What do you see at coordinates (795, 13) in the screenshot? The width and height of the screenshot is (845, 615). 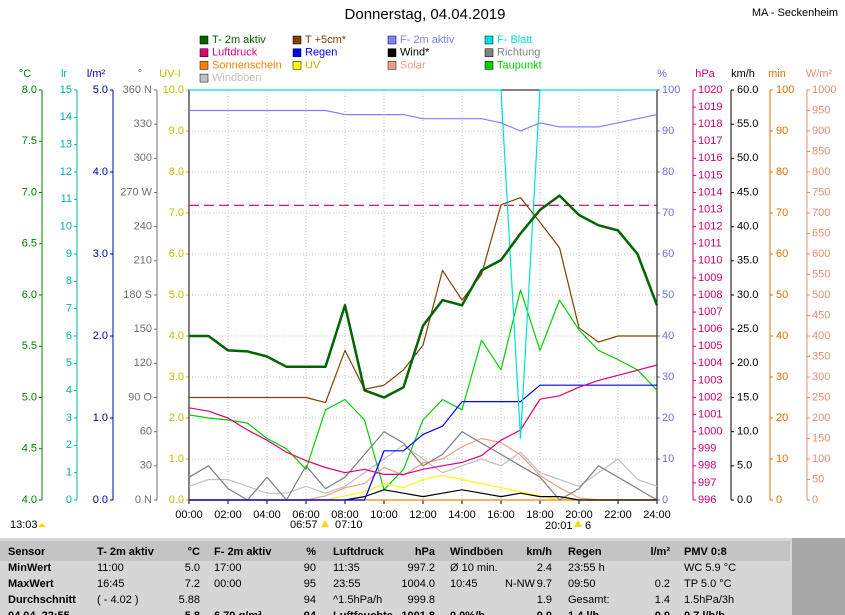 I see `station-name: MA - Seckenheim` at bounding box center [795, 13].